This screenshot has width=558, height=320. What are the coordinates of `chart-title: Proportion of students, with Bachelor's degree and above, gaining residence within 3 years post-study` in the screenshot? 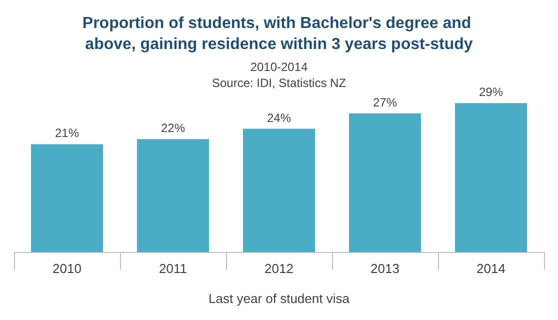 It's located at (279, 34).